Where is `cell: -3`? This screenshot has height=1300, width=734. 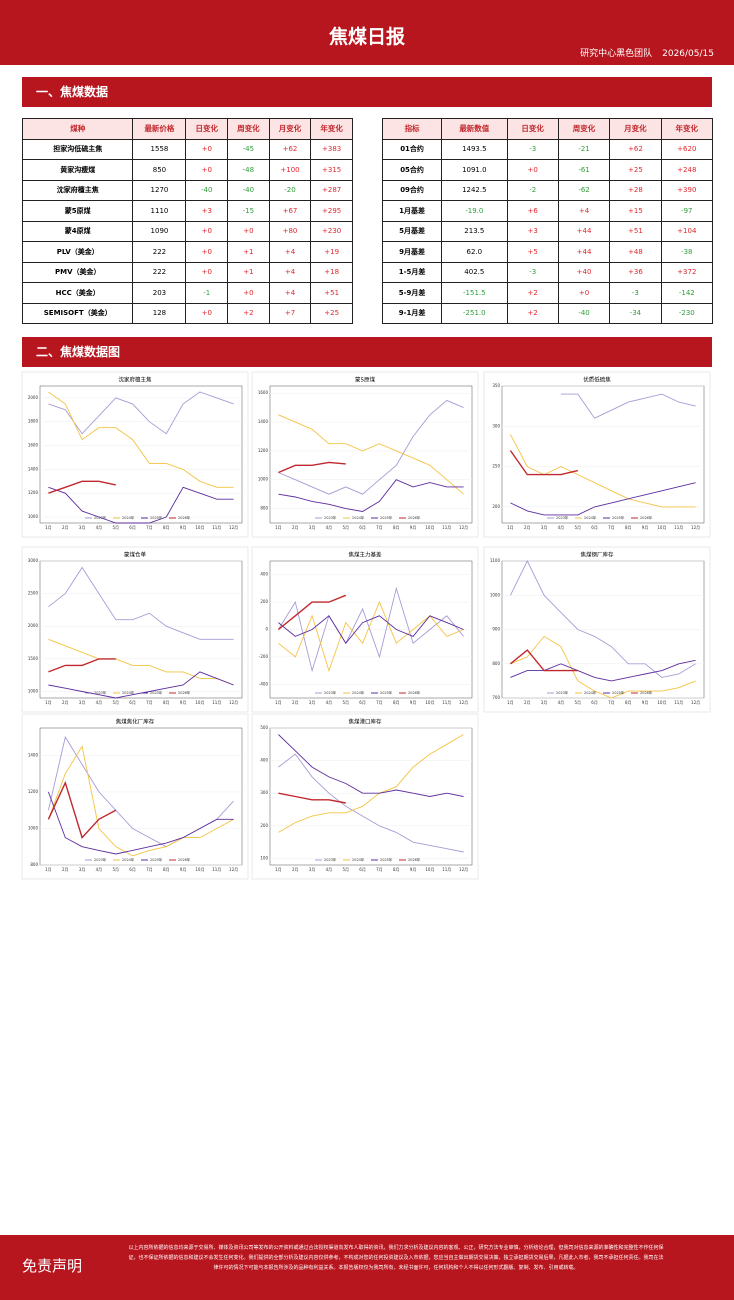
cell: -3 is located at coordinates (532, 272).